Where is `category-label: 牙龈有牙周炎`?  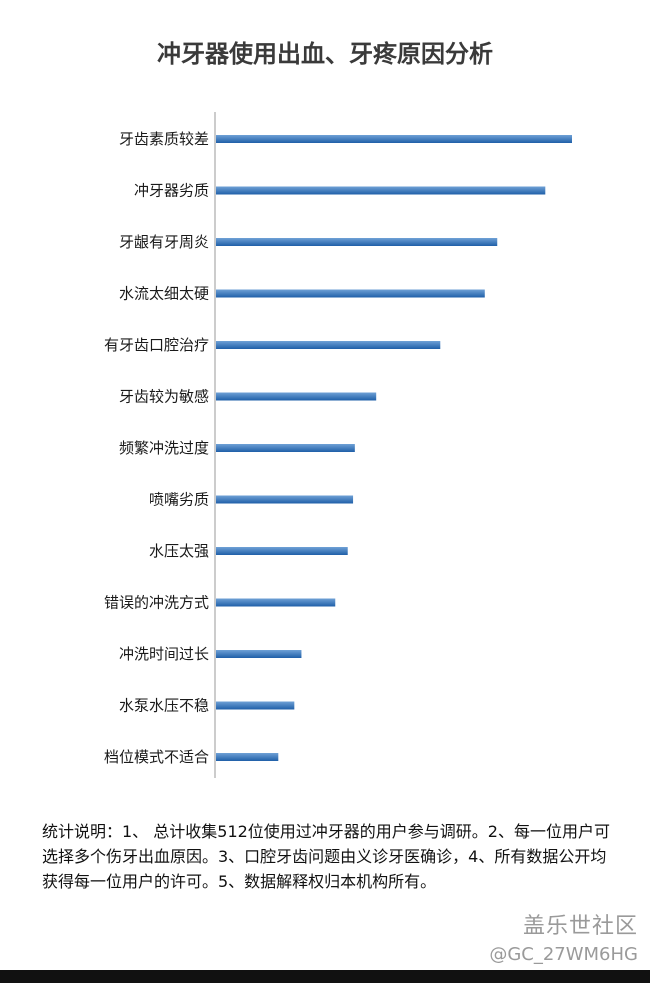
category-label: 牙龈有牙周炎 is located at coordinates (164, 242).